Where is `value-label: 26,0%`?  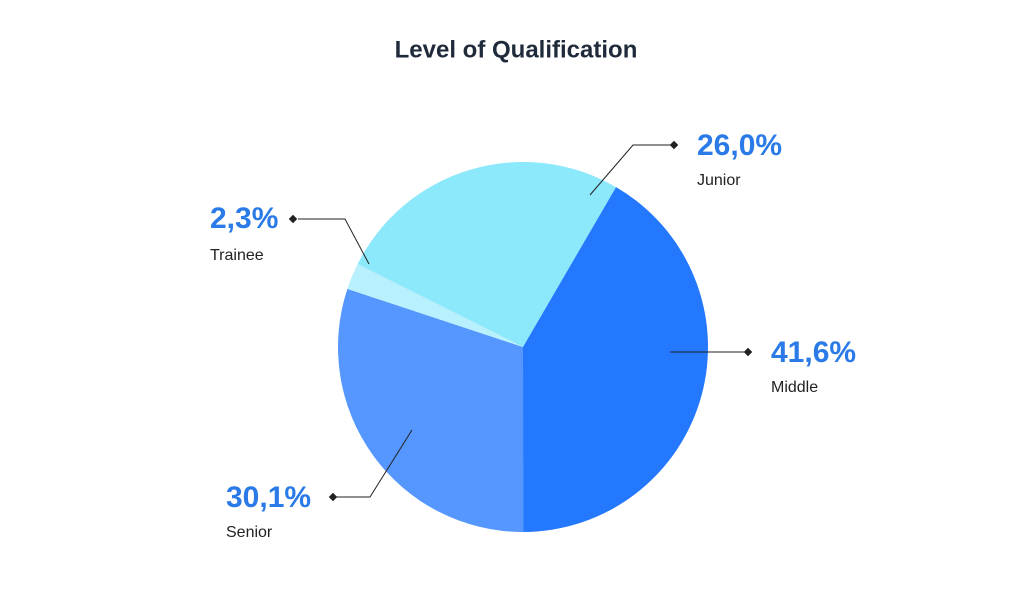
value-label: 26,0% is located at coordinates (739, 145).